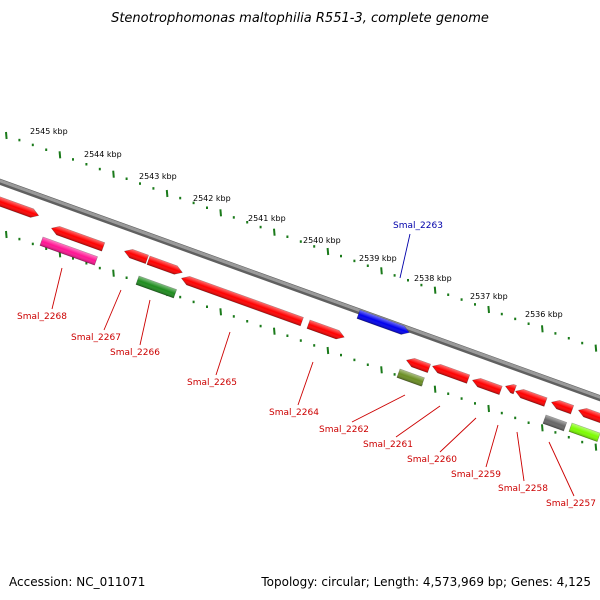 The height and width of the screenshot is (600, 600). I want to click on kbp-tick-label: 2545 kbp, so click(49, 131).